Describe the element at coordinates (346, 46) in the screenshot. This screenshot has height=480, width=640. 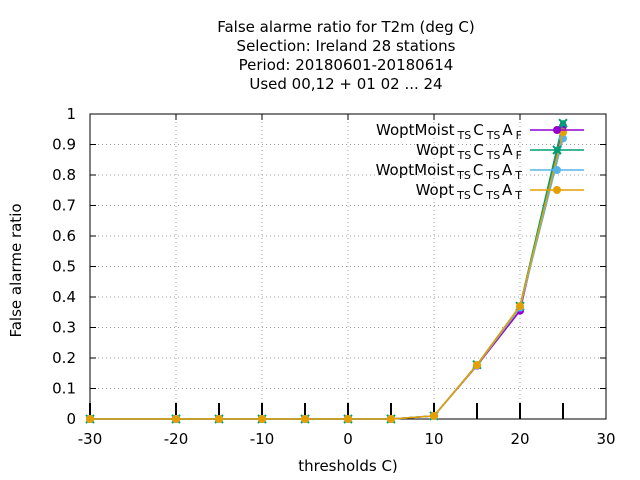
I see `title-line-2: Selection: Ireland 28 stations` at that location.